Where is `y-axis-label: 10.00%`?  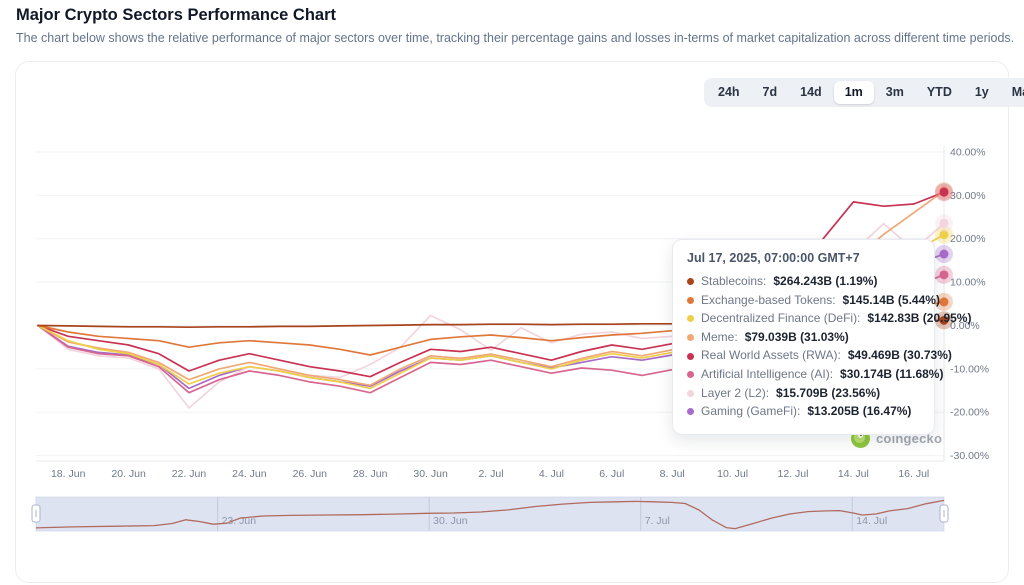
y-axis-label: 10.00% is located at coordinates (968, 283).